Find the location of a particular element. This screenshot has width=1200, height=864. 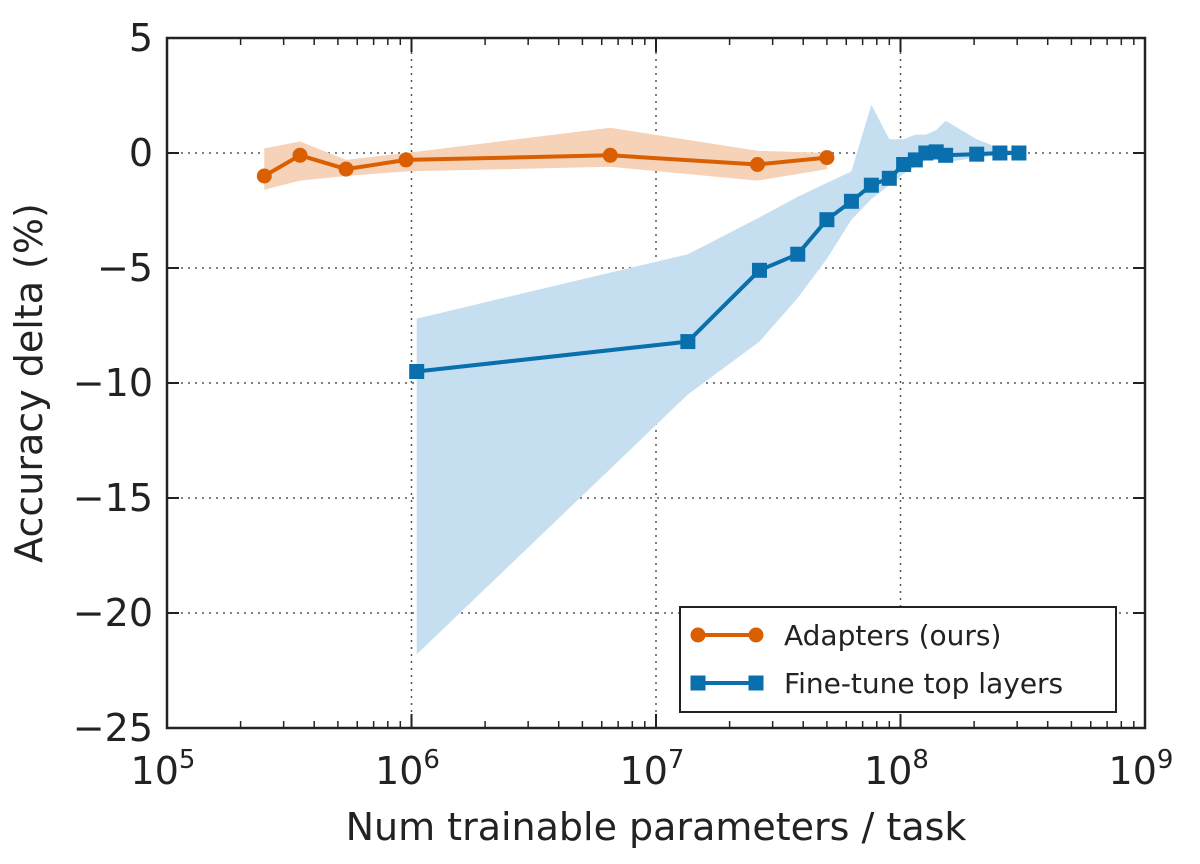

legend-label: Adapters (ours) is located at coordinates (892, 635).